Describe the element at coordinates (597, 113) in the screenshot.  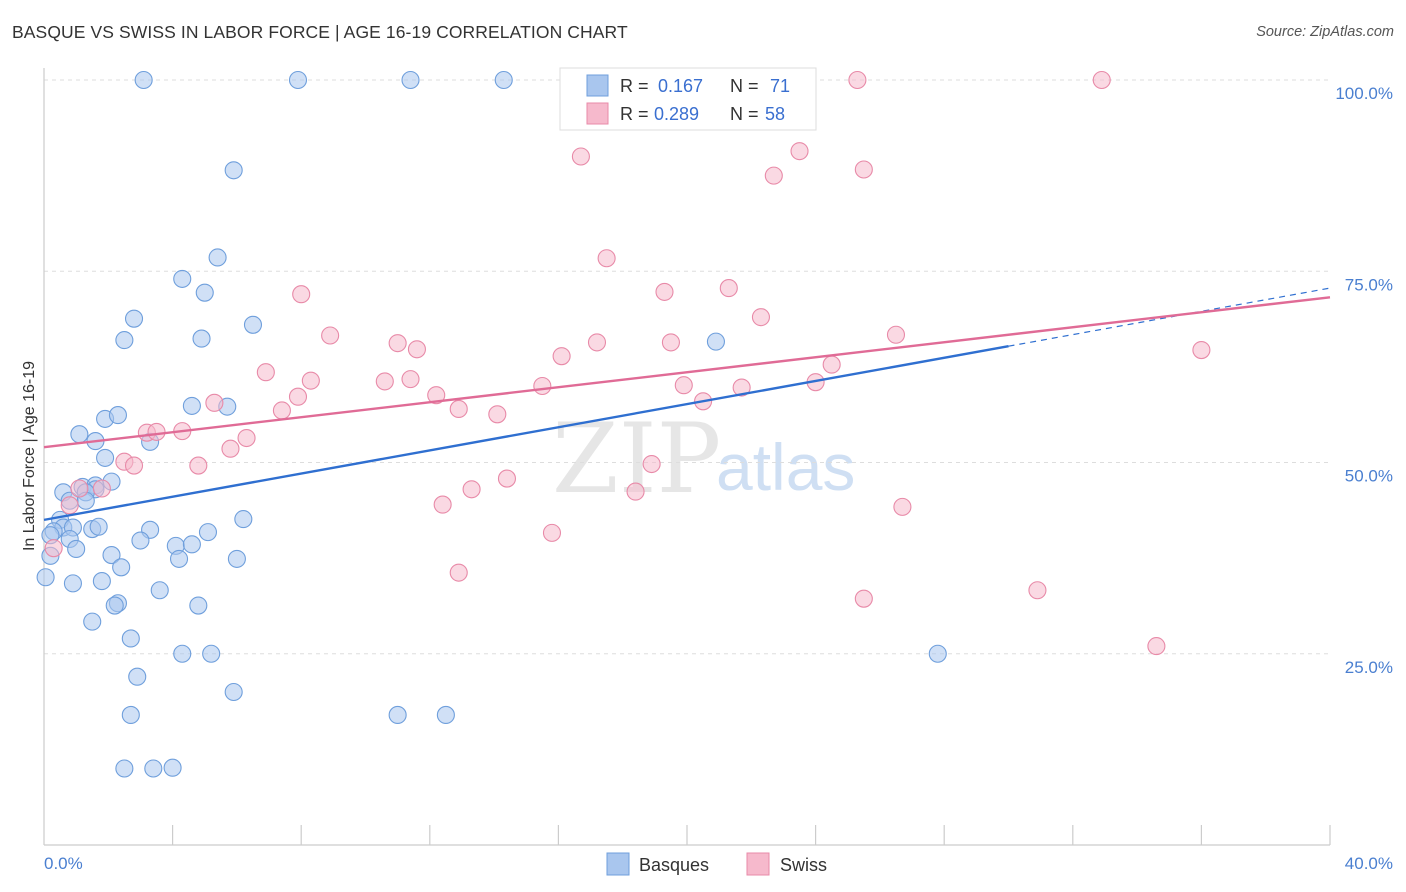
I see `swiss-swatch` at that location.